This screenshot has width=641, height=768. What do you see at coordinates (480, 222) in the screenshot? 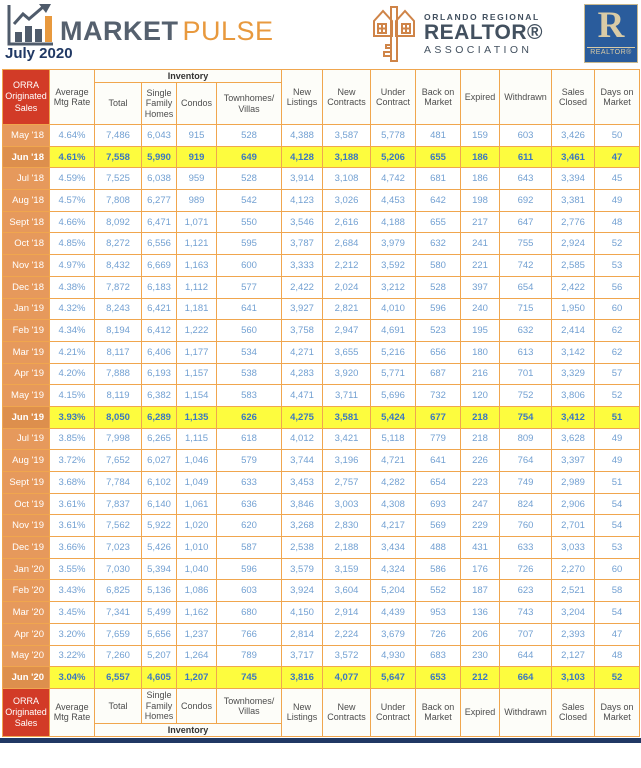
I see `data-cell: 217` at bounding box center [480, 222].